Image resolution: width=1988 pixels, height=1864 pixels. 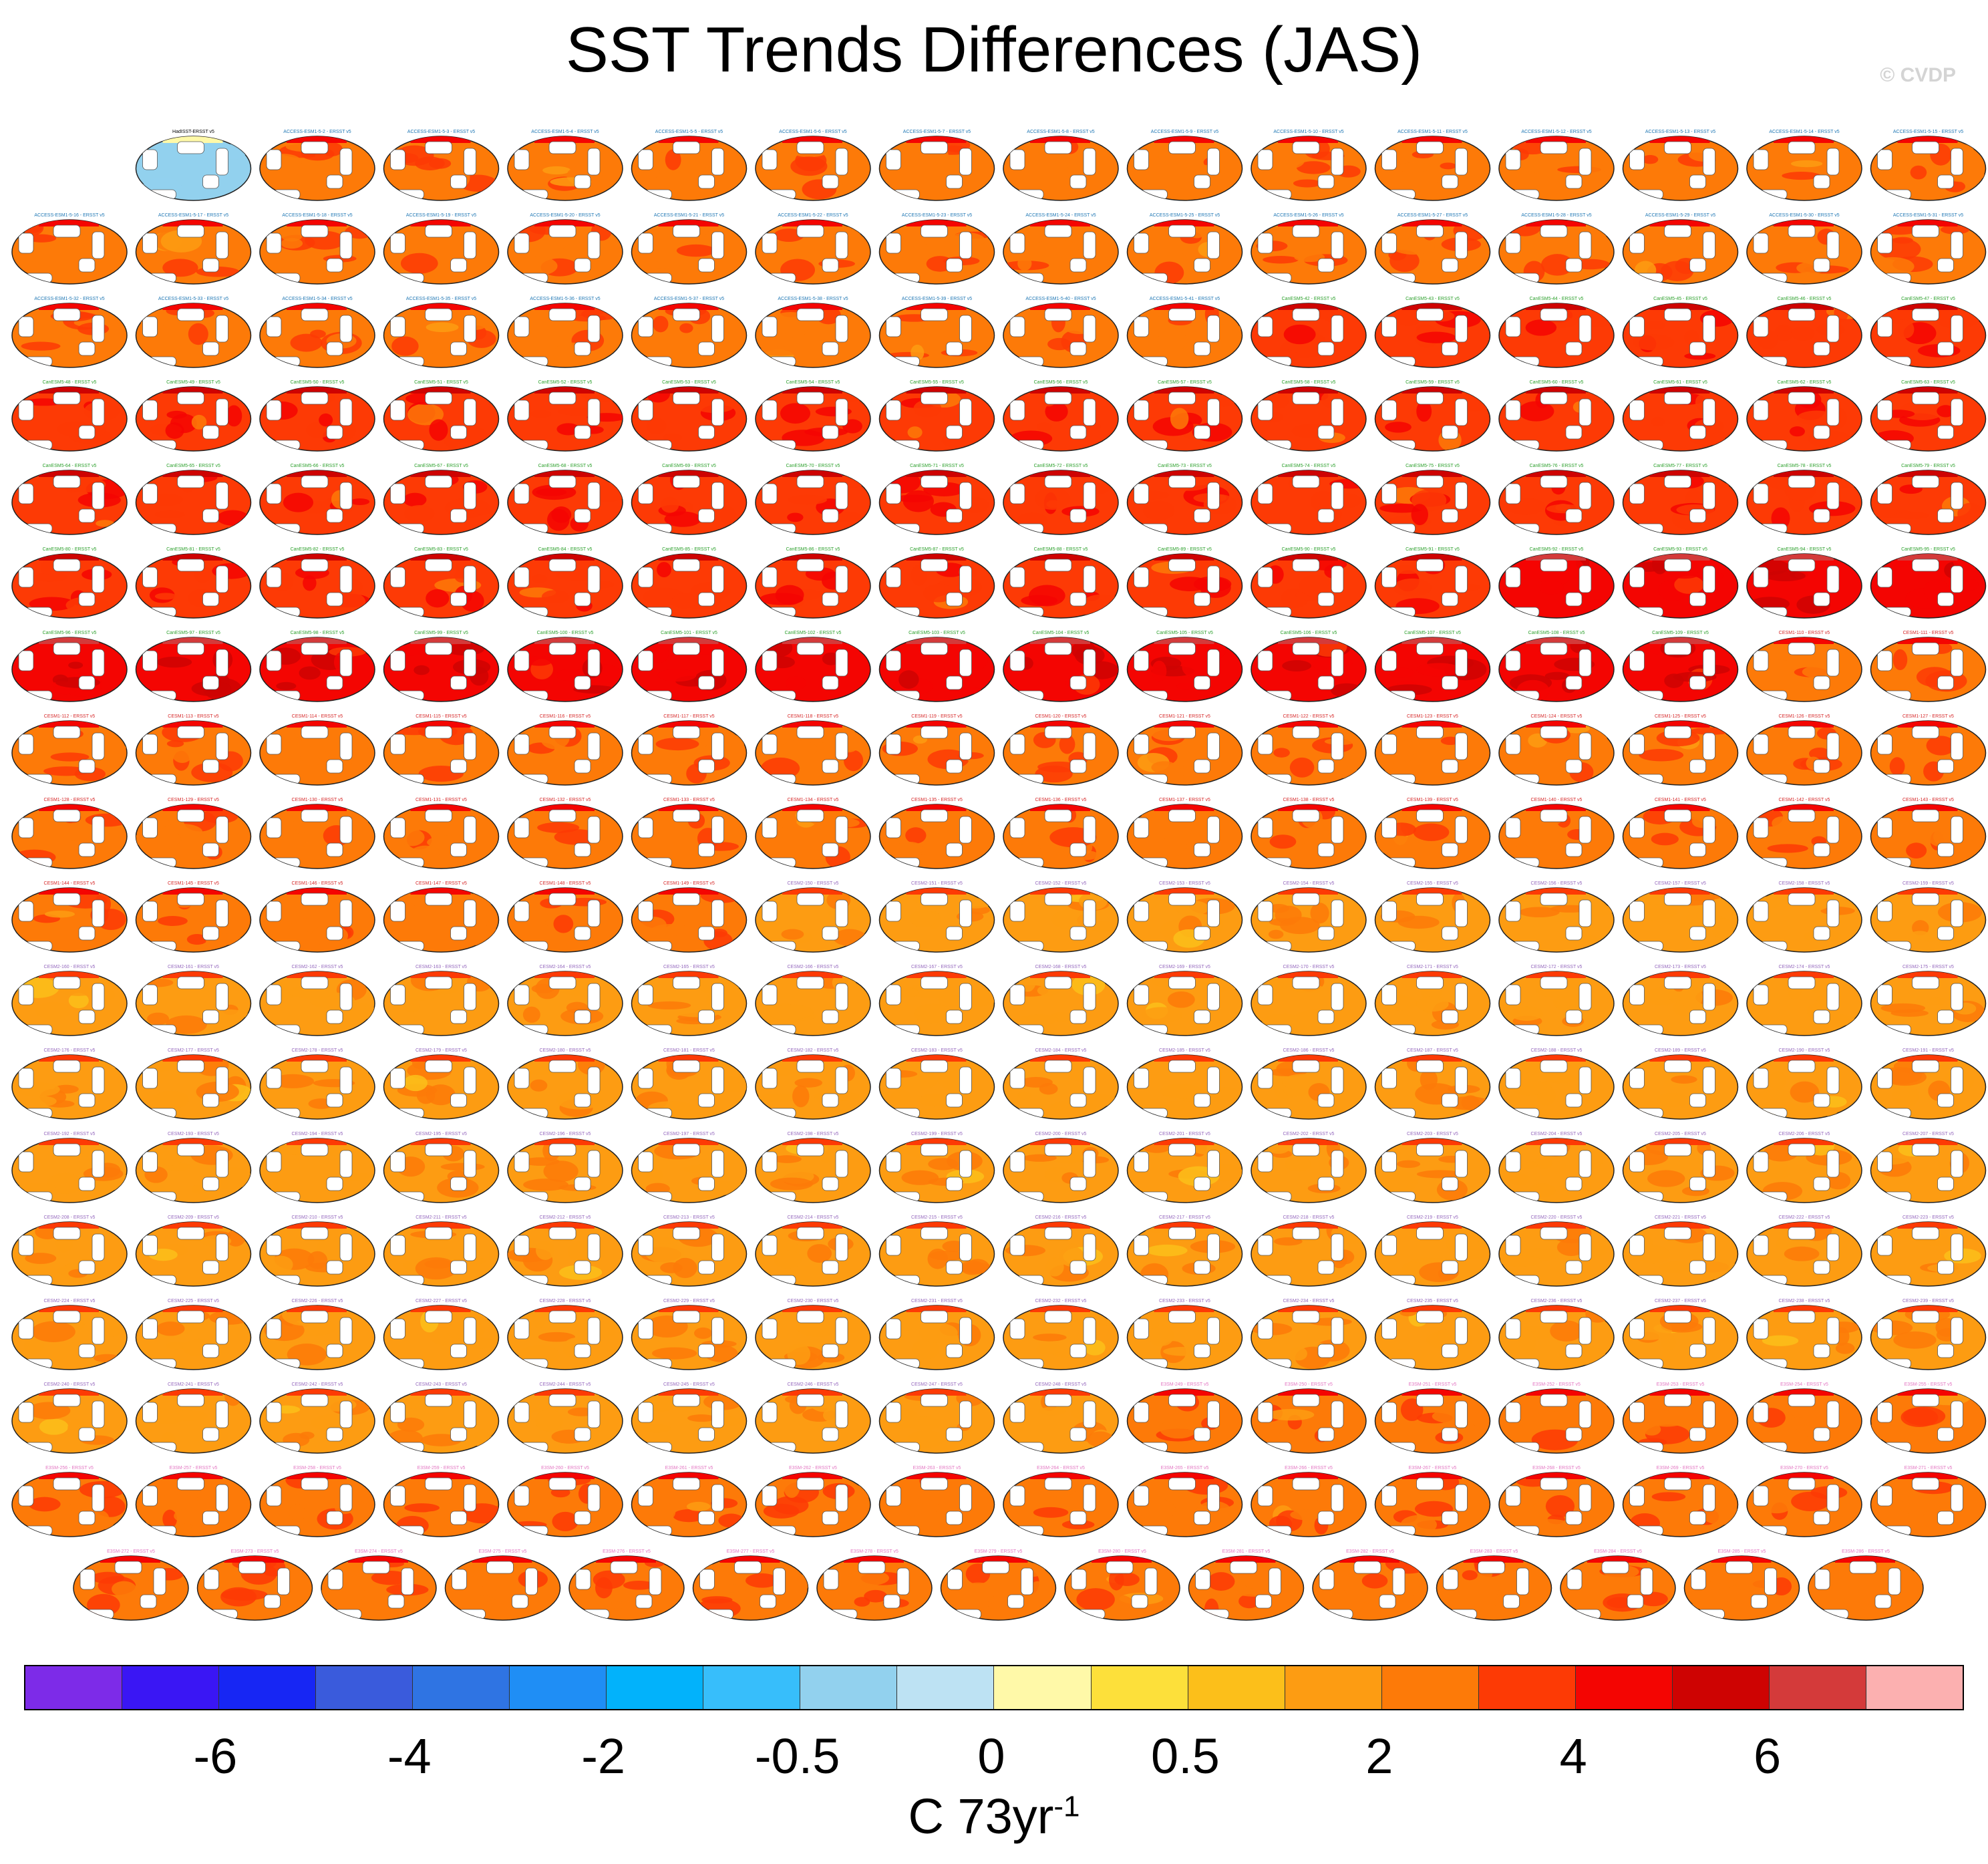 I want to click on map-panel: E3SM-268 - ERSST v5, so click(x=1556, y=1501).